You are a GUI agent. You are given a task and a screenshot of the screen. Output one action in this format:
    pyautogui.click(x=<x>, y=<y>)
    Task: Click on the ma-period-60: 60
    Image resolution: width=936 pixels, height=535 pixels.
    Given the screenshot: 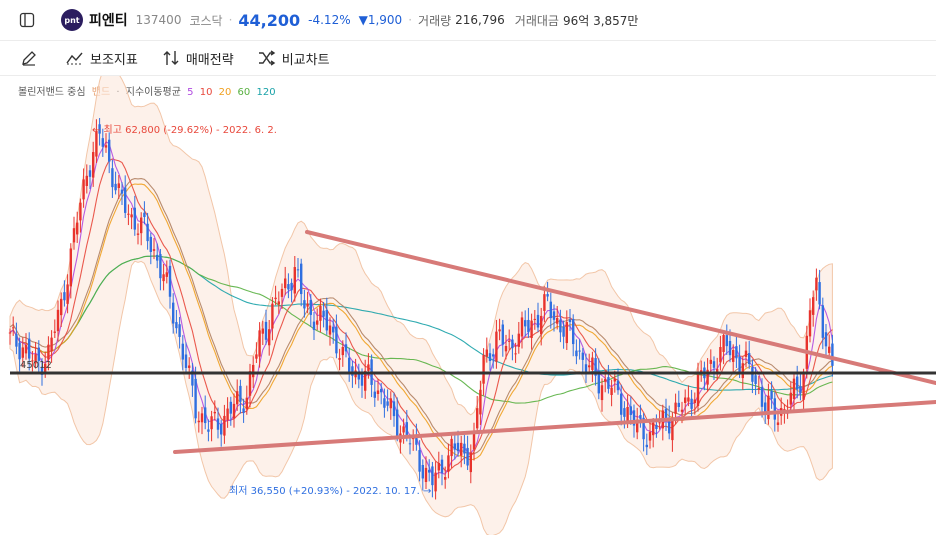 What is the action you would take?
    pyautogui.click(x=244, y=92)
    